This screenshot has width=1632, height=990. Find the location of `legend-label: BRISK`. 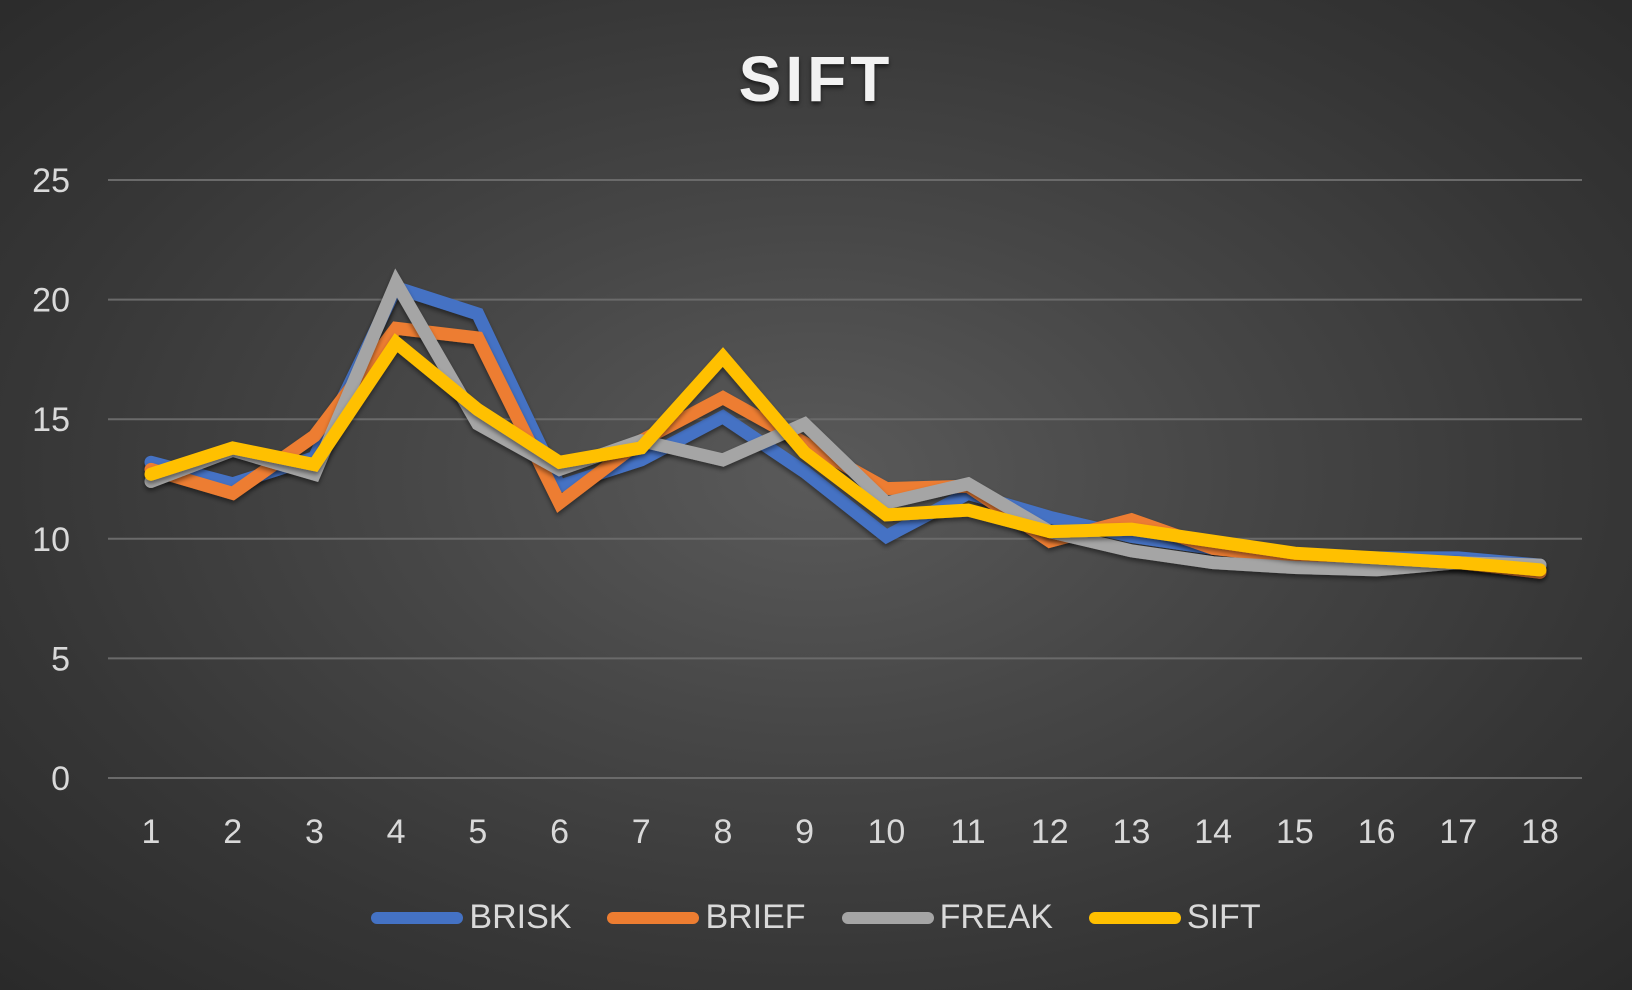

legend-label: BRISK is located at coordinates (520, 917).